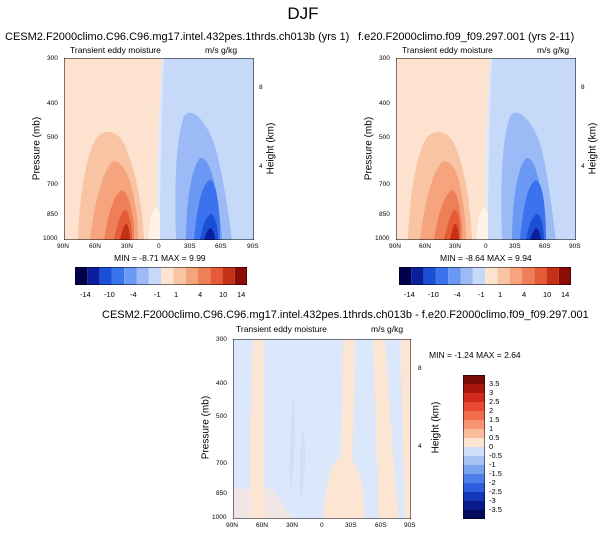 This screenshot has height=538, width=606. I want to click on panel2-colorbar, so click(485, 276).